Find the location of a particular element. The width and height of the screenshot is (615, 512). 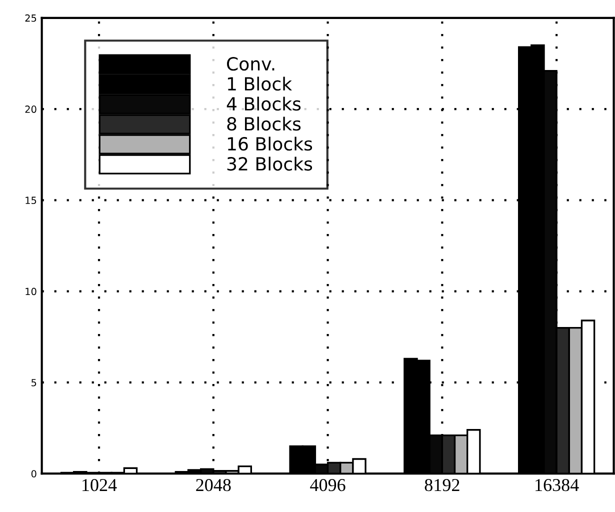

y-tick-label: 25 is located at coordinates (30, 18).